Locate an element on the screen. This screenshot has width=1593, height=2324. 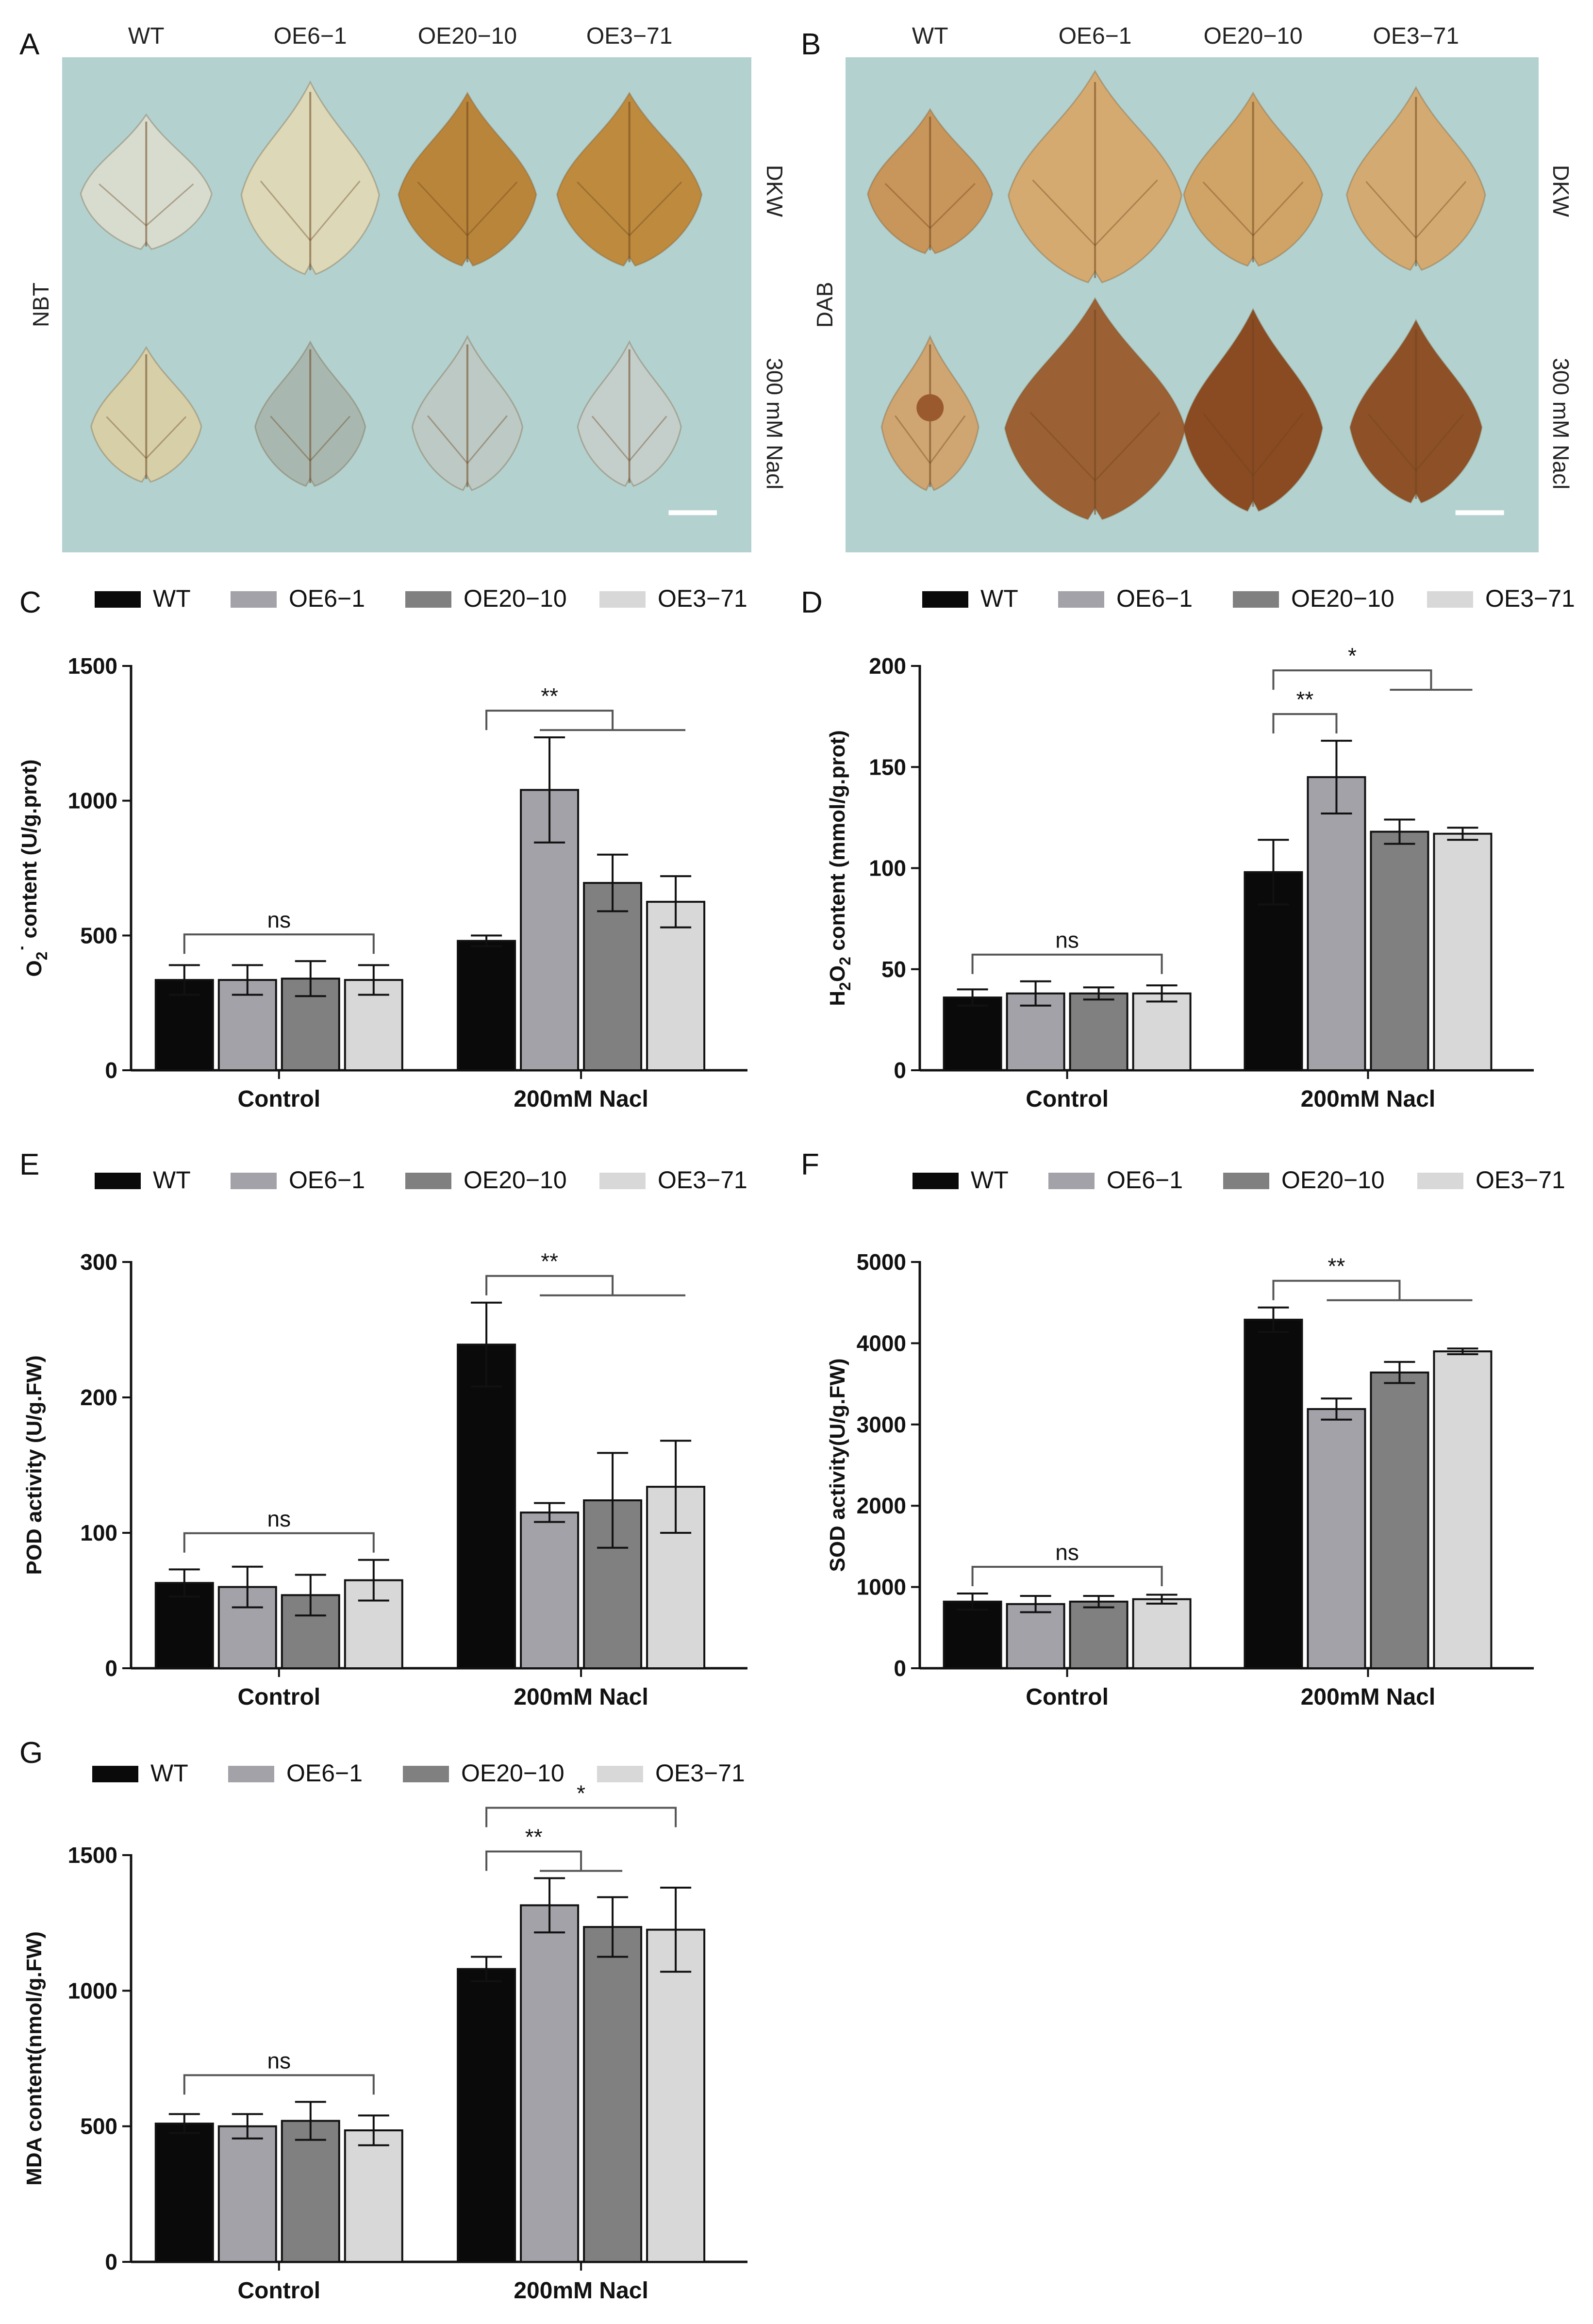
significance-bracket: * is located at coordinates (1373, 667).